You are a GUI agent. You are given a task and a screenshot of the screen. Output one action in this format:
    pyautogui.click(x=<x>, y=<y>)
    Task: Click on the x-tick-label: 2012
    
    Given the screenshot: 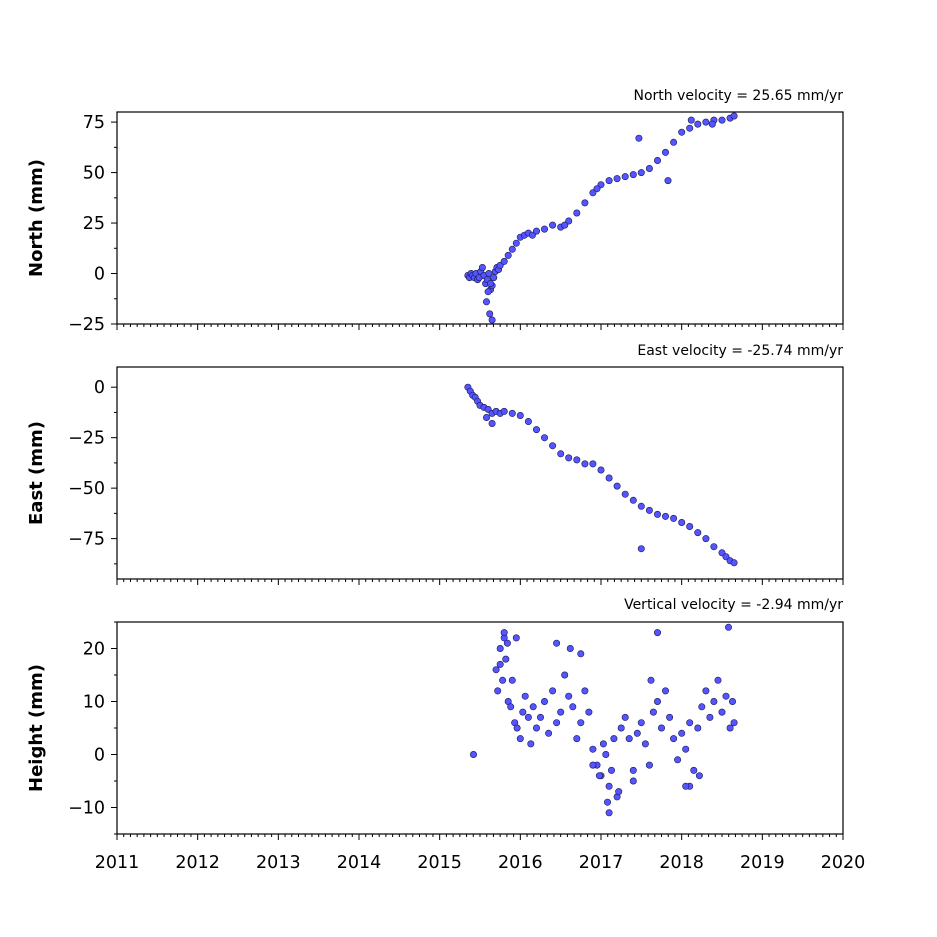 What is the action you would take?
    pyautogui.click(x=197, y=863)
    